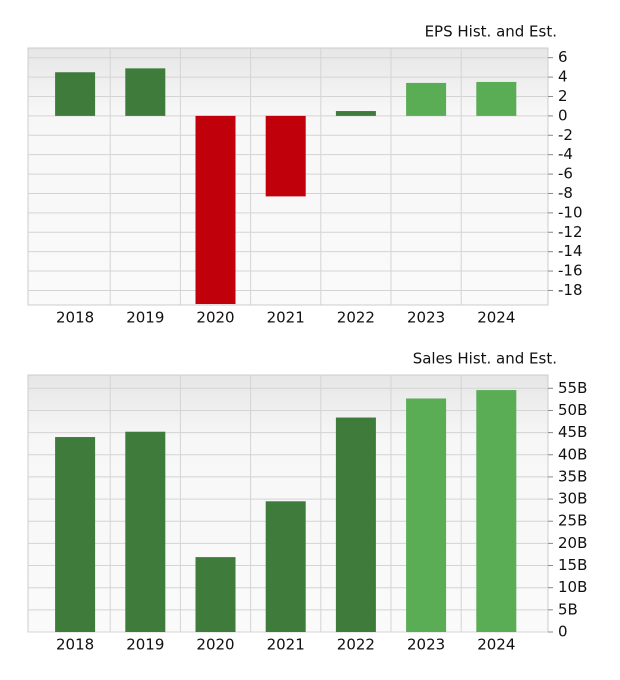 This screenshot has height=680, width=620. I want to click on y-tick-label: -8, so click(565, 193).